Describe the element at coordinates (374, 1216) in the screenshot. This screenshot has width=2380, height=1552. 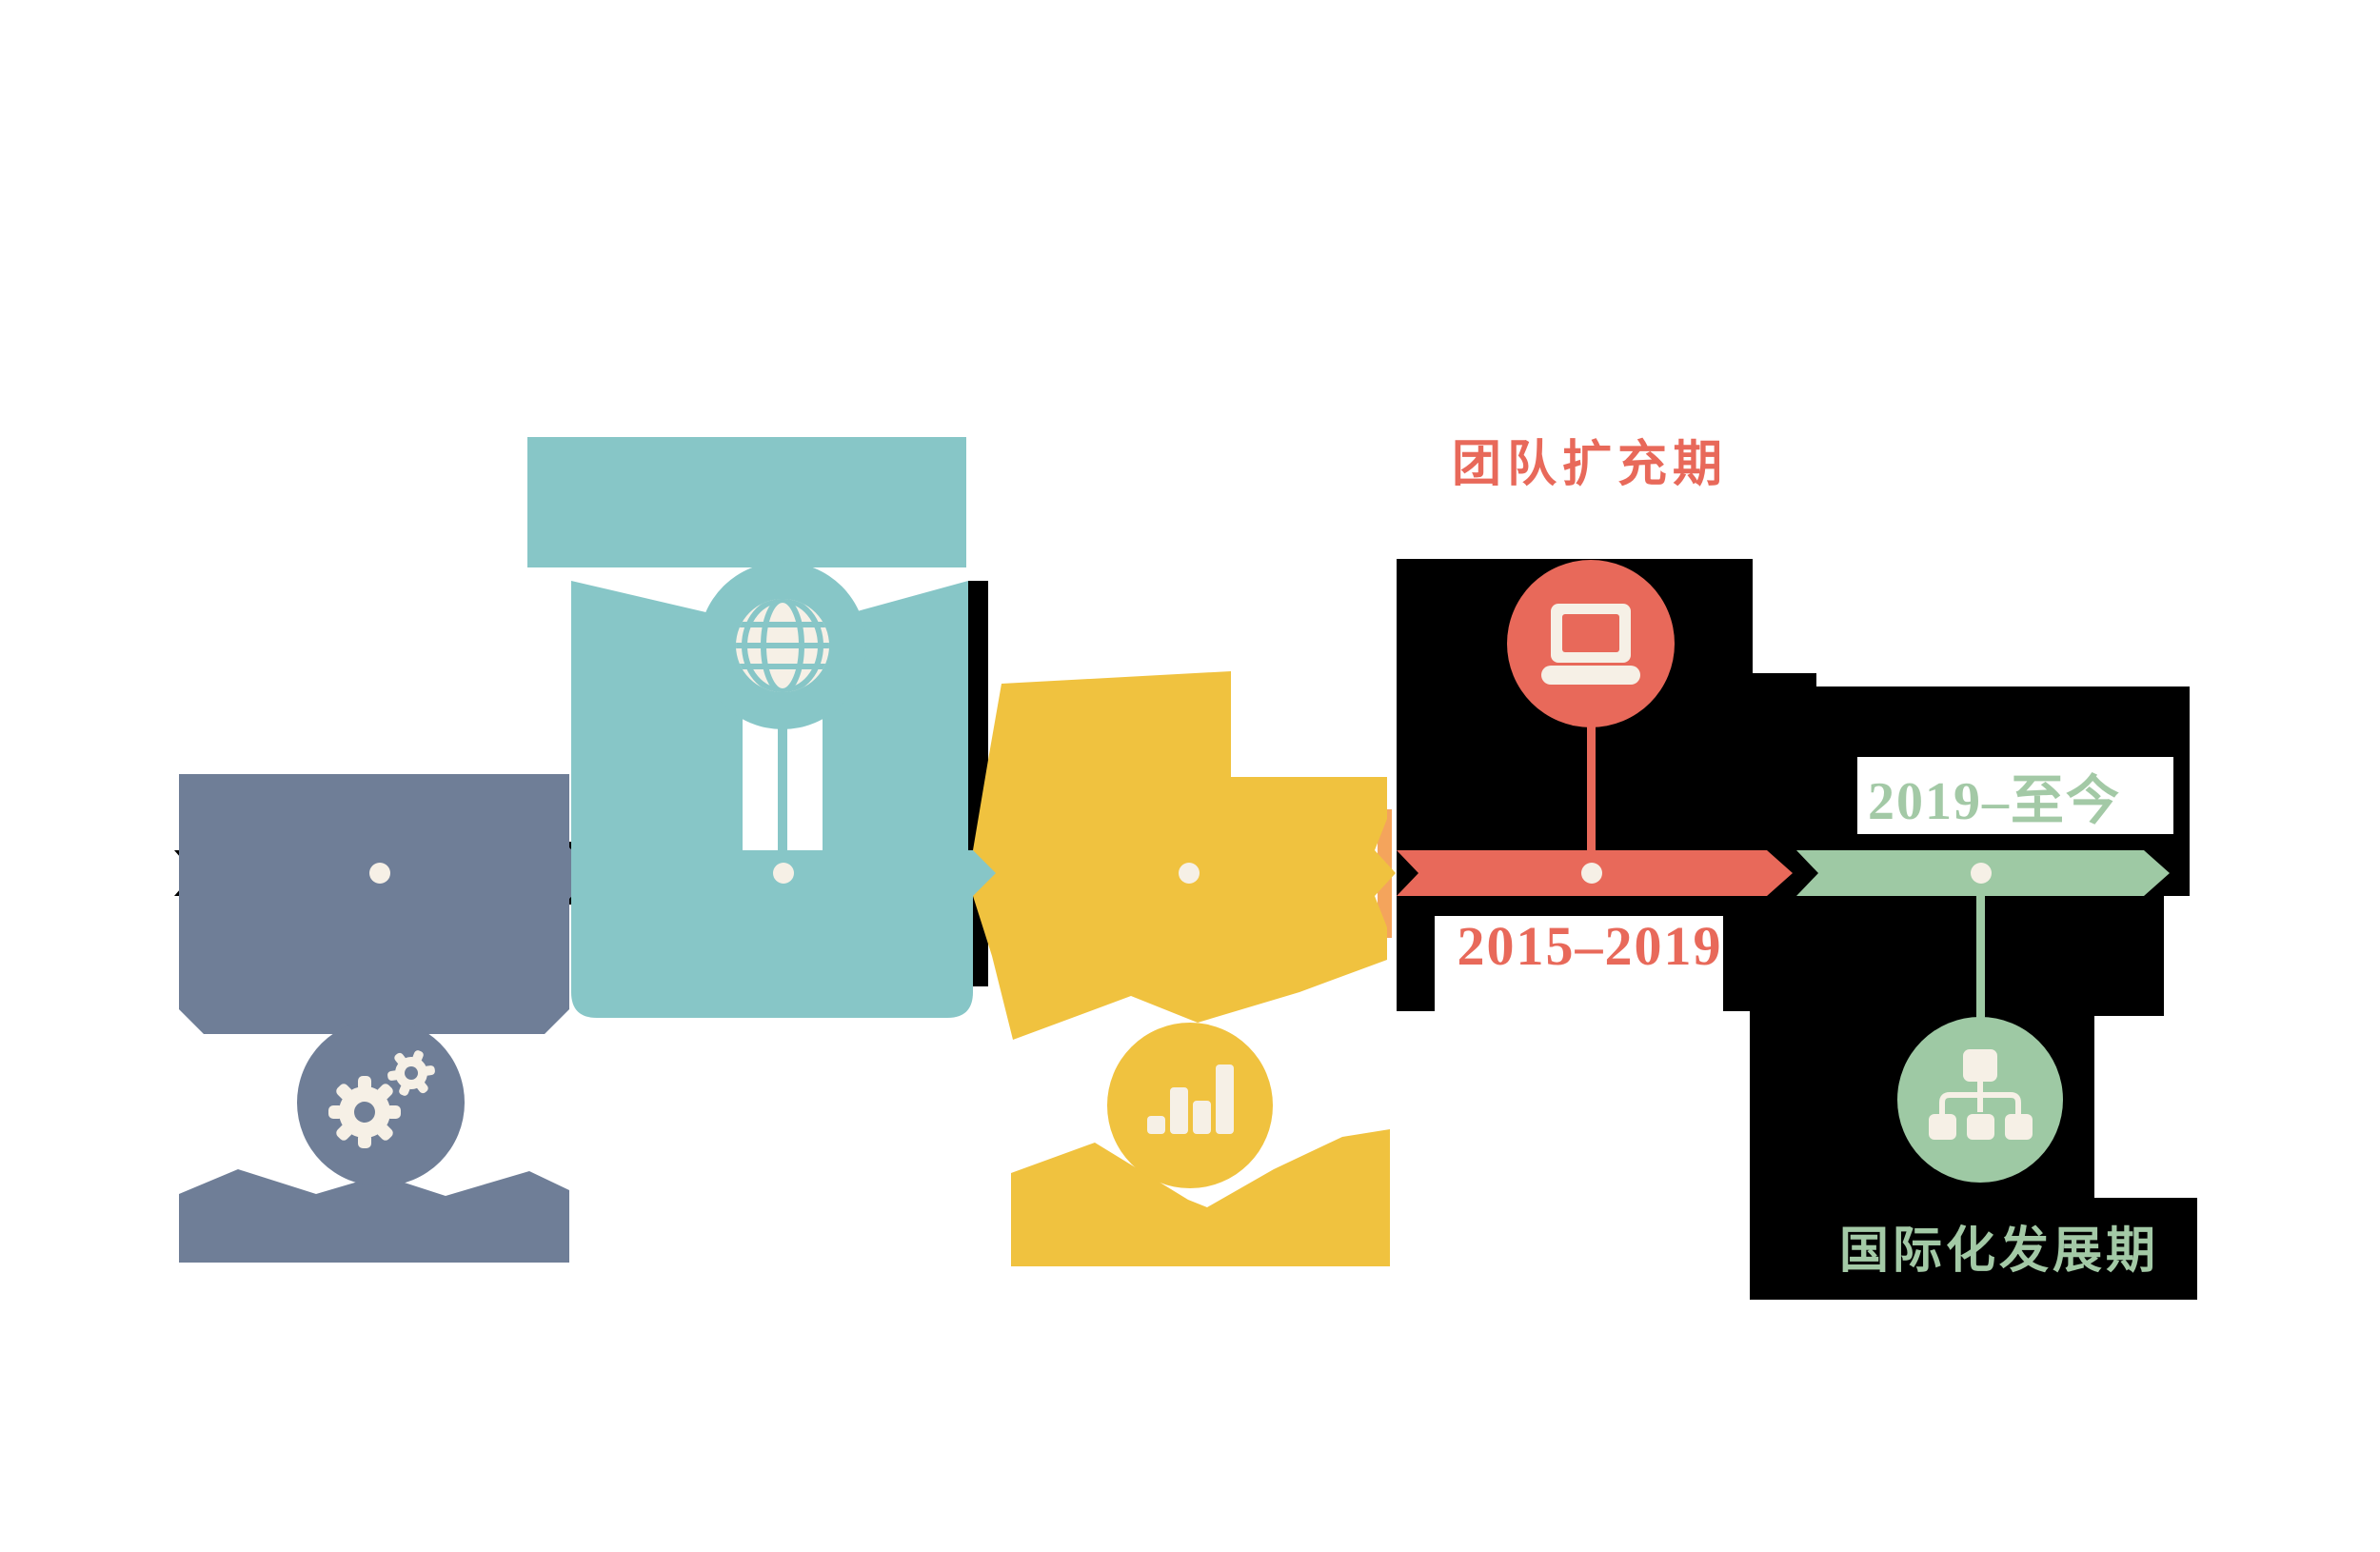
I see `phase-1-wave-shape` at that location.